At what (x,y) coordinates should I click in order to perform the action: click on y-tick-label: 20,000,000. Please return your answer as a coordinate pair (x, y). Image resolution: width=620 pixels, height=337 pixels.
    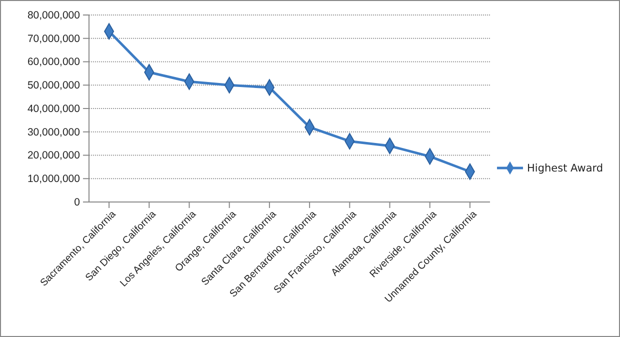
    Looking at the image, I should click on (53, 156).